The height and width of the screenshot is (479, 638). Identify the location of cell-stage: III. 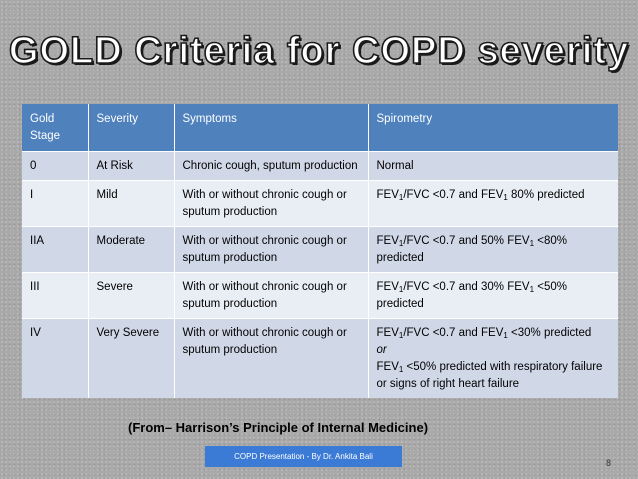
(55, 295).